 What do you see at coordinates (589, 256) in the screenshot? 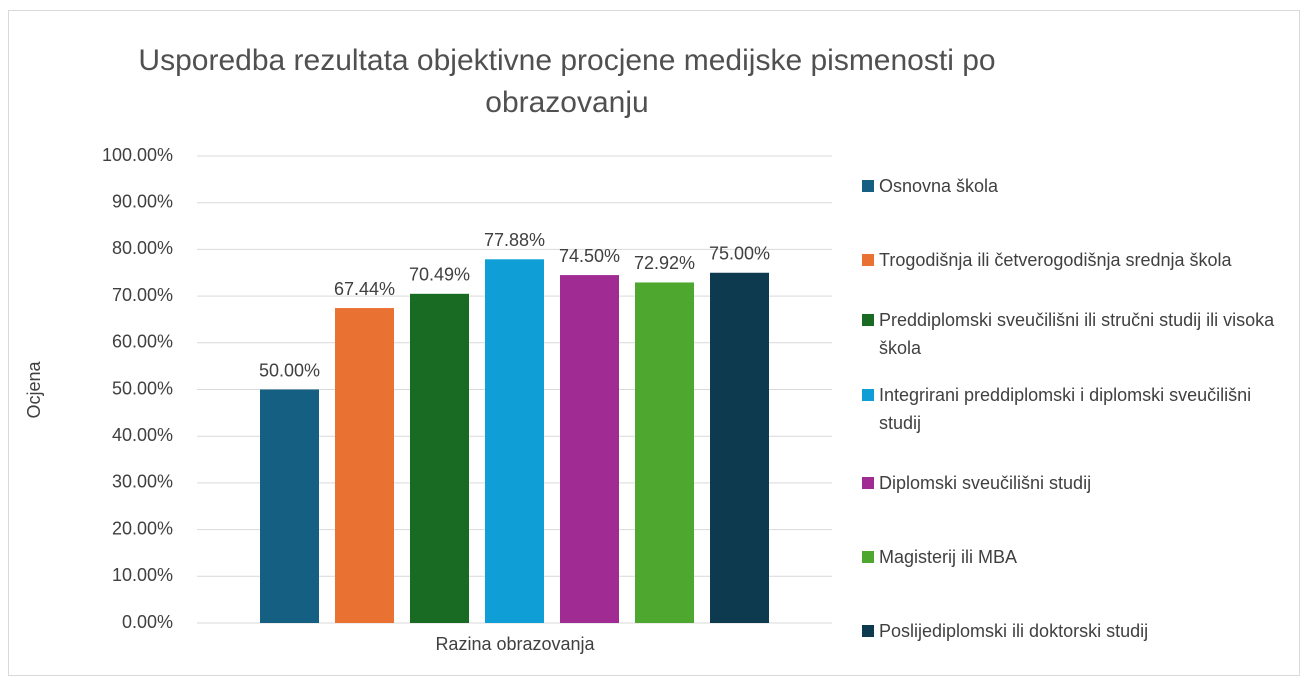
I see `data-label: 74.50%` at bounding box center [589, 256].